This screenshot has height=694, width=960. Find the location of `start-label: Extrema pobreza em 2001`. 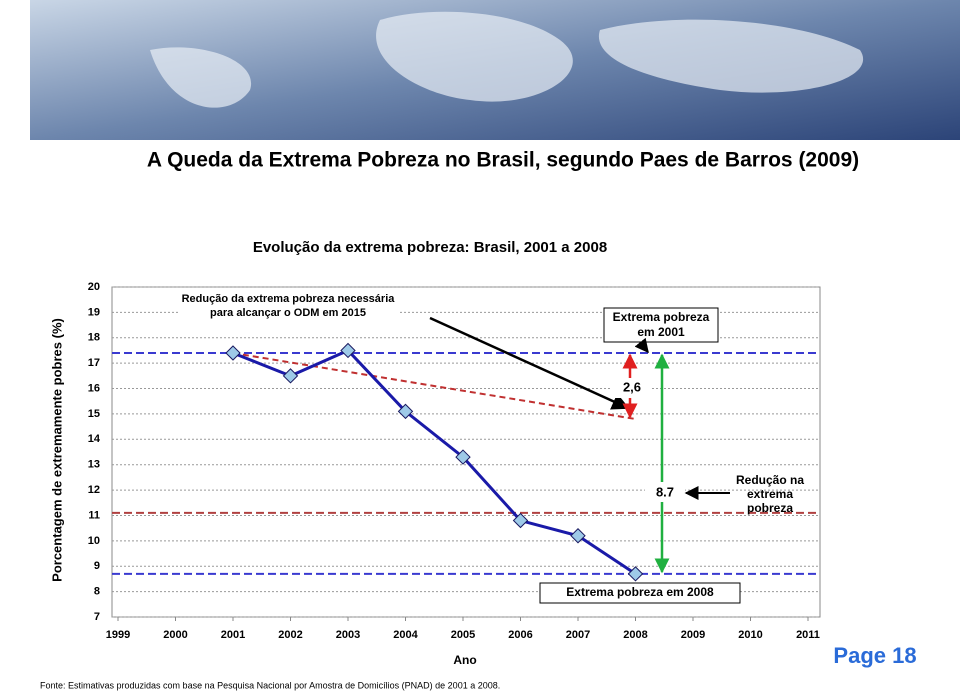

start-label: Extrema pobreza em 2001 is located at coordinates (661, 324).